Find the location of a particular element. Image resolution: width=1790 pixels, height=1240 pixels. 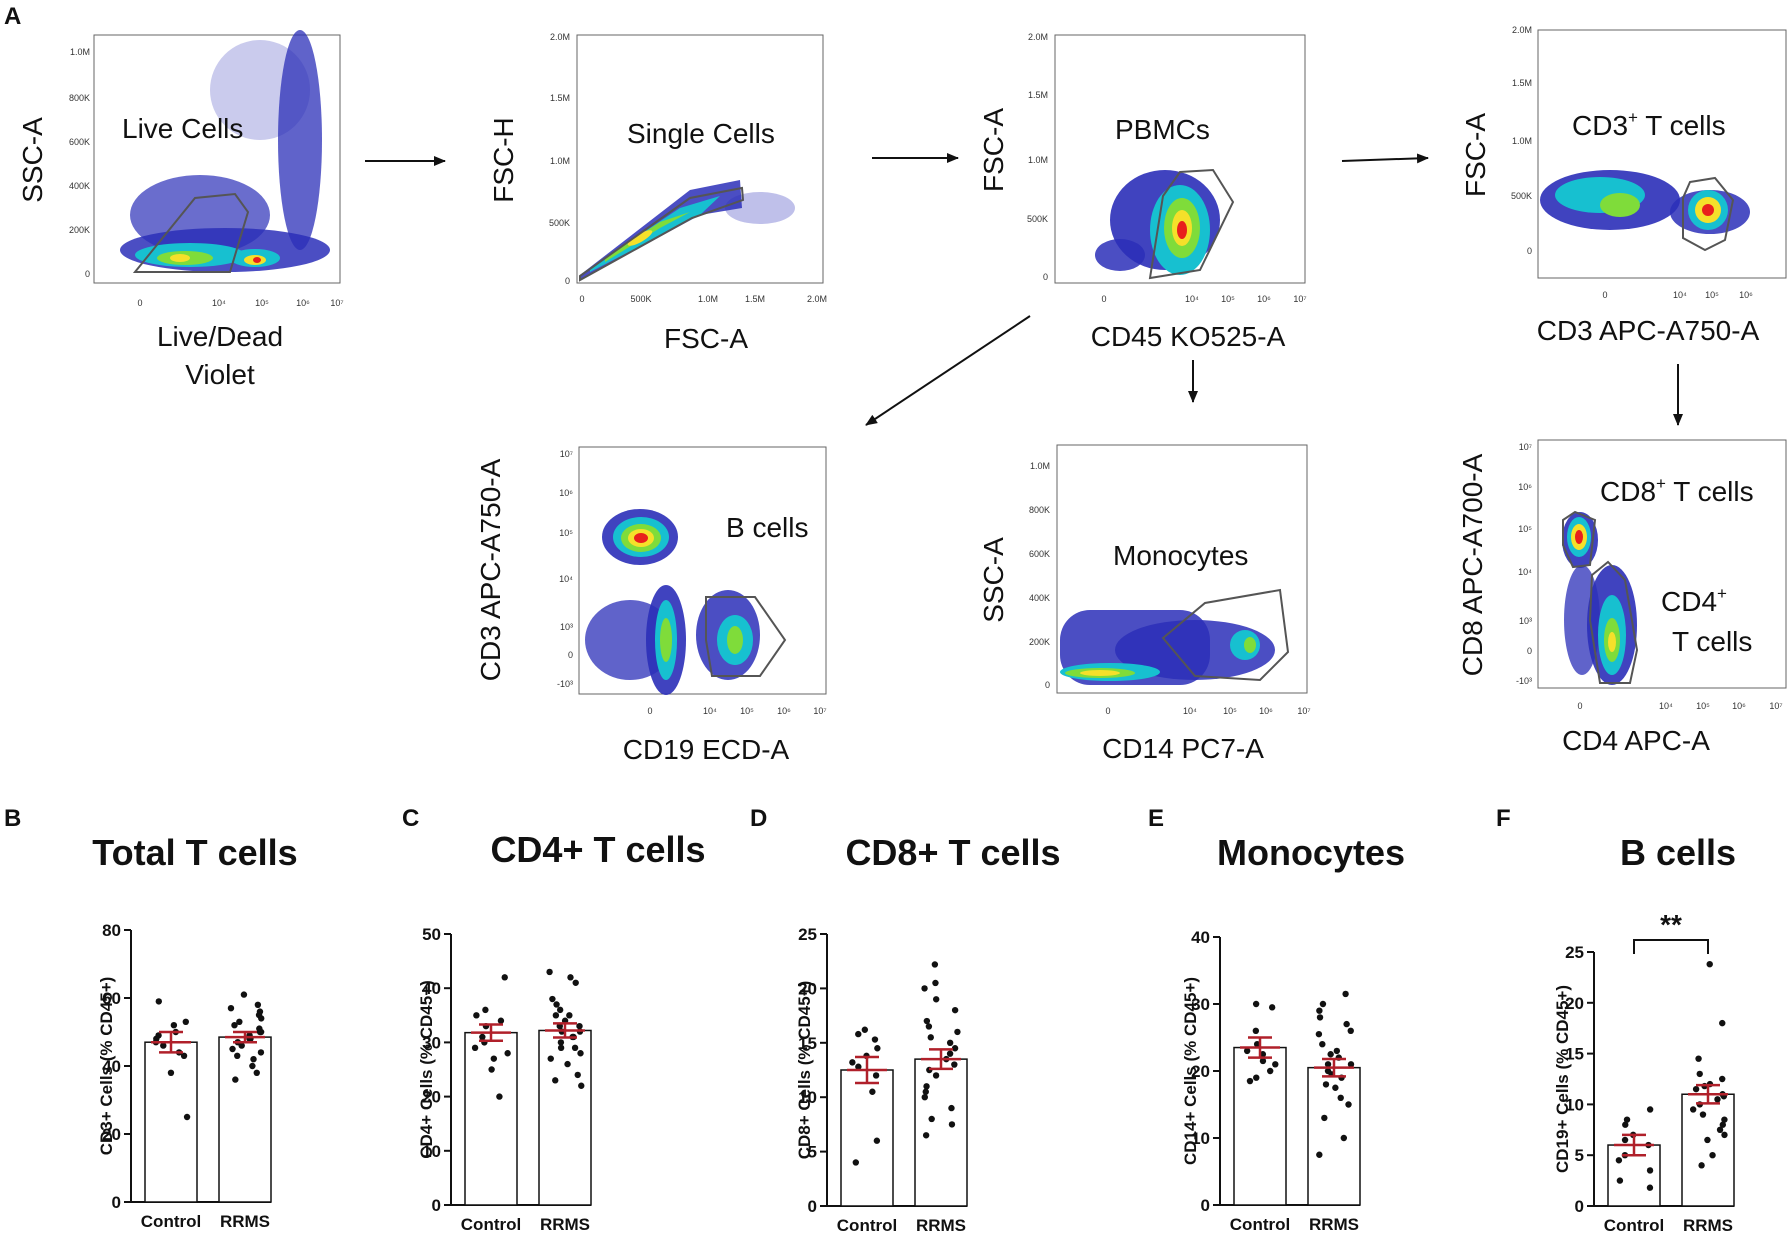

gate-label-cd4: CD4+ is located at coordinates (1694, 600).